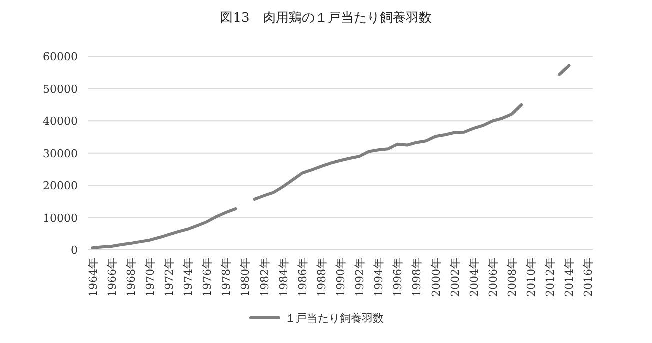 The width and height of the screenshot is (652, 343). Describe the element at coordinates (417, 277) in the screenshot. I see `x-tick-label: 1998年` at that location.